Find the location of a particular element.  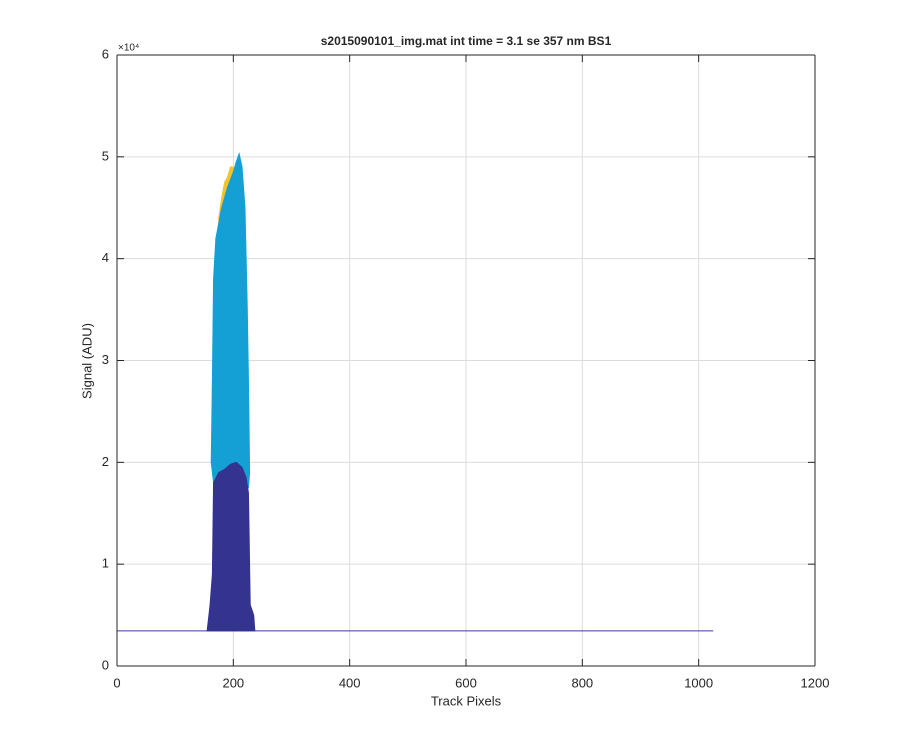

x-tick-label: 800 is located at coordinates (582, 682).